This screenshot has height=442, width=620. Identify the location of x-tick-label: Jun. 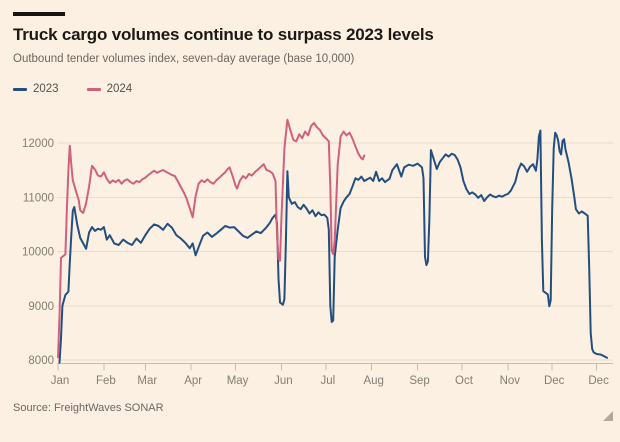
(283, 381).